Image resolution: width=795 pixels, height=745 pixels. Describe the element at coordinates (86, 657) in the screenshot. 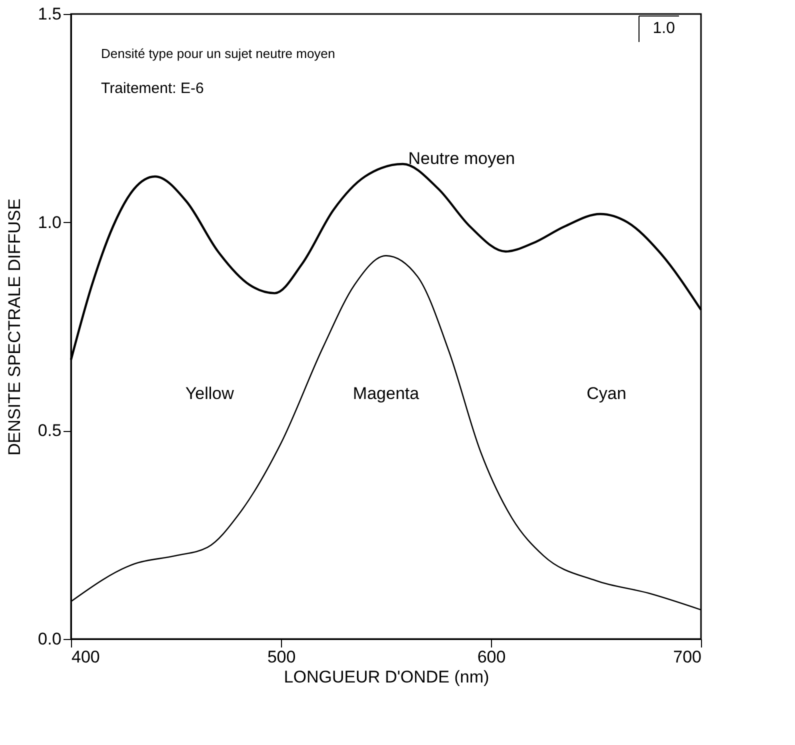

I see `x-tick-label: 400` at that location.